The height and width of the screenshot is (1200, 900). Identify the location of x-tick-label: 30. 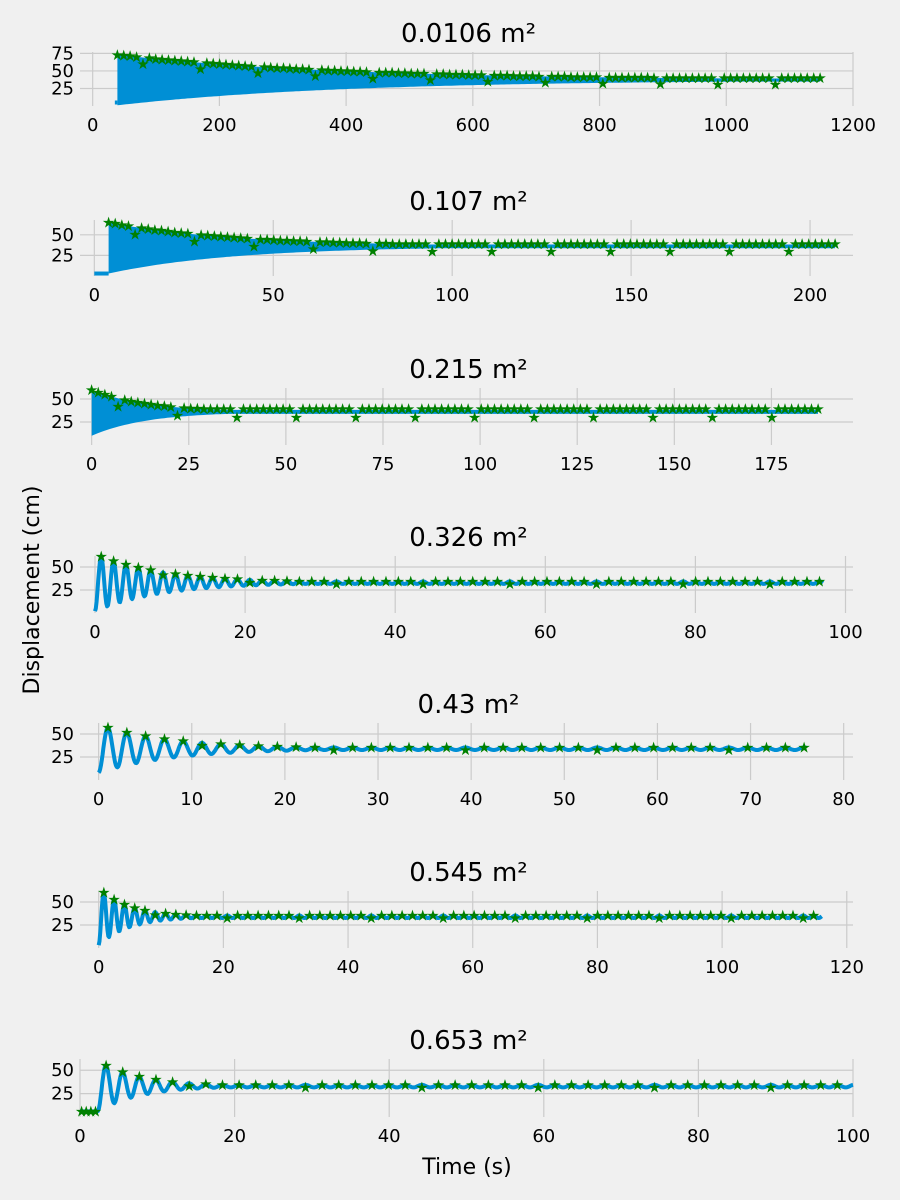
(378, 799).